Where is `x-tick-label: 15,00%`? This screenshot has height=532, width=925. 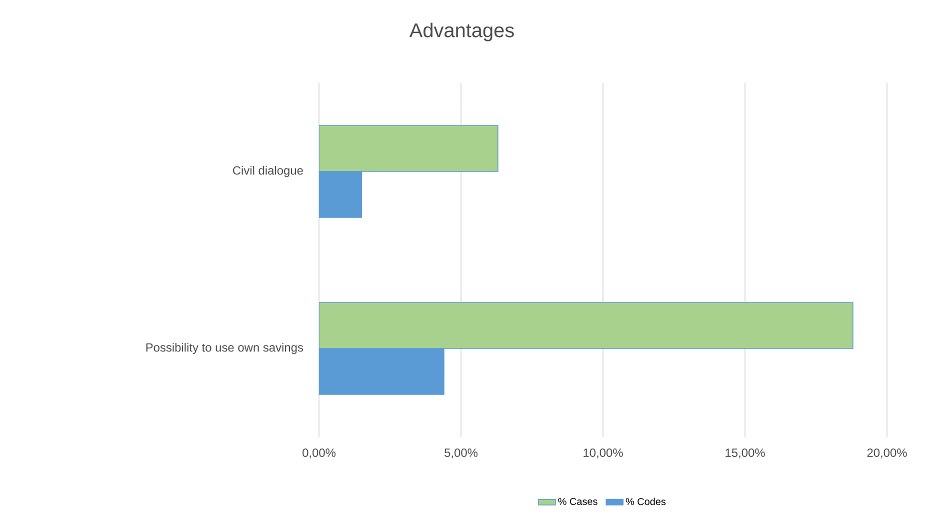 x-tick-label: 15,00% is located at coordinates (745, 453).